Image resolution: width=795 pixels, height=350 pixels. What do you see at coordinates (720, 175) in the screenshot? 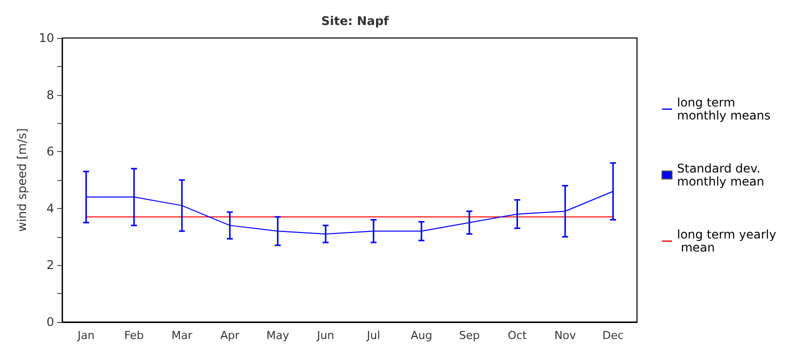
I see `text: Standard dev. monthly mean` at bounding box center [720, 175].